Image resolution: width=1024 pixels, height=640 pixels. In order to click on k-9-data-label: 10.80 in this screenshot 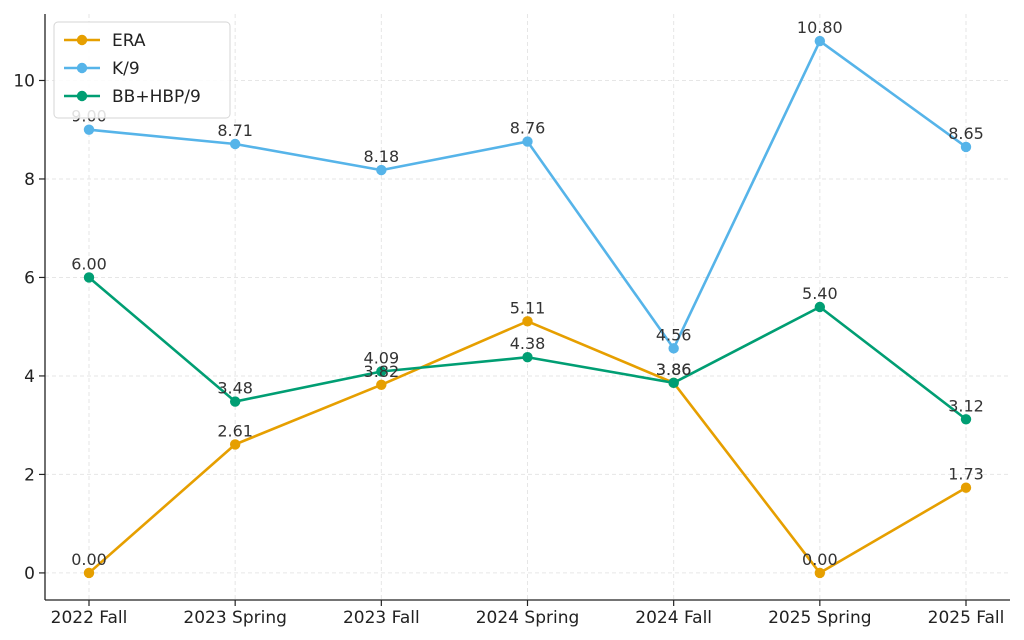, I will do `click(820, 27)`.